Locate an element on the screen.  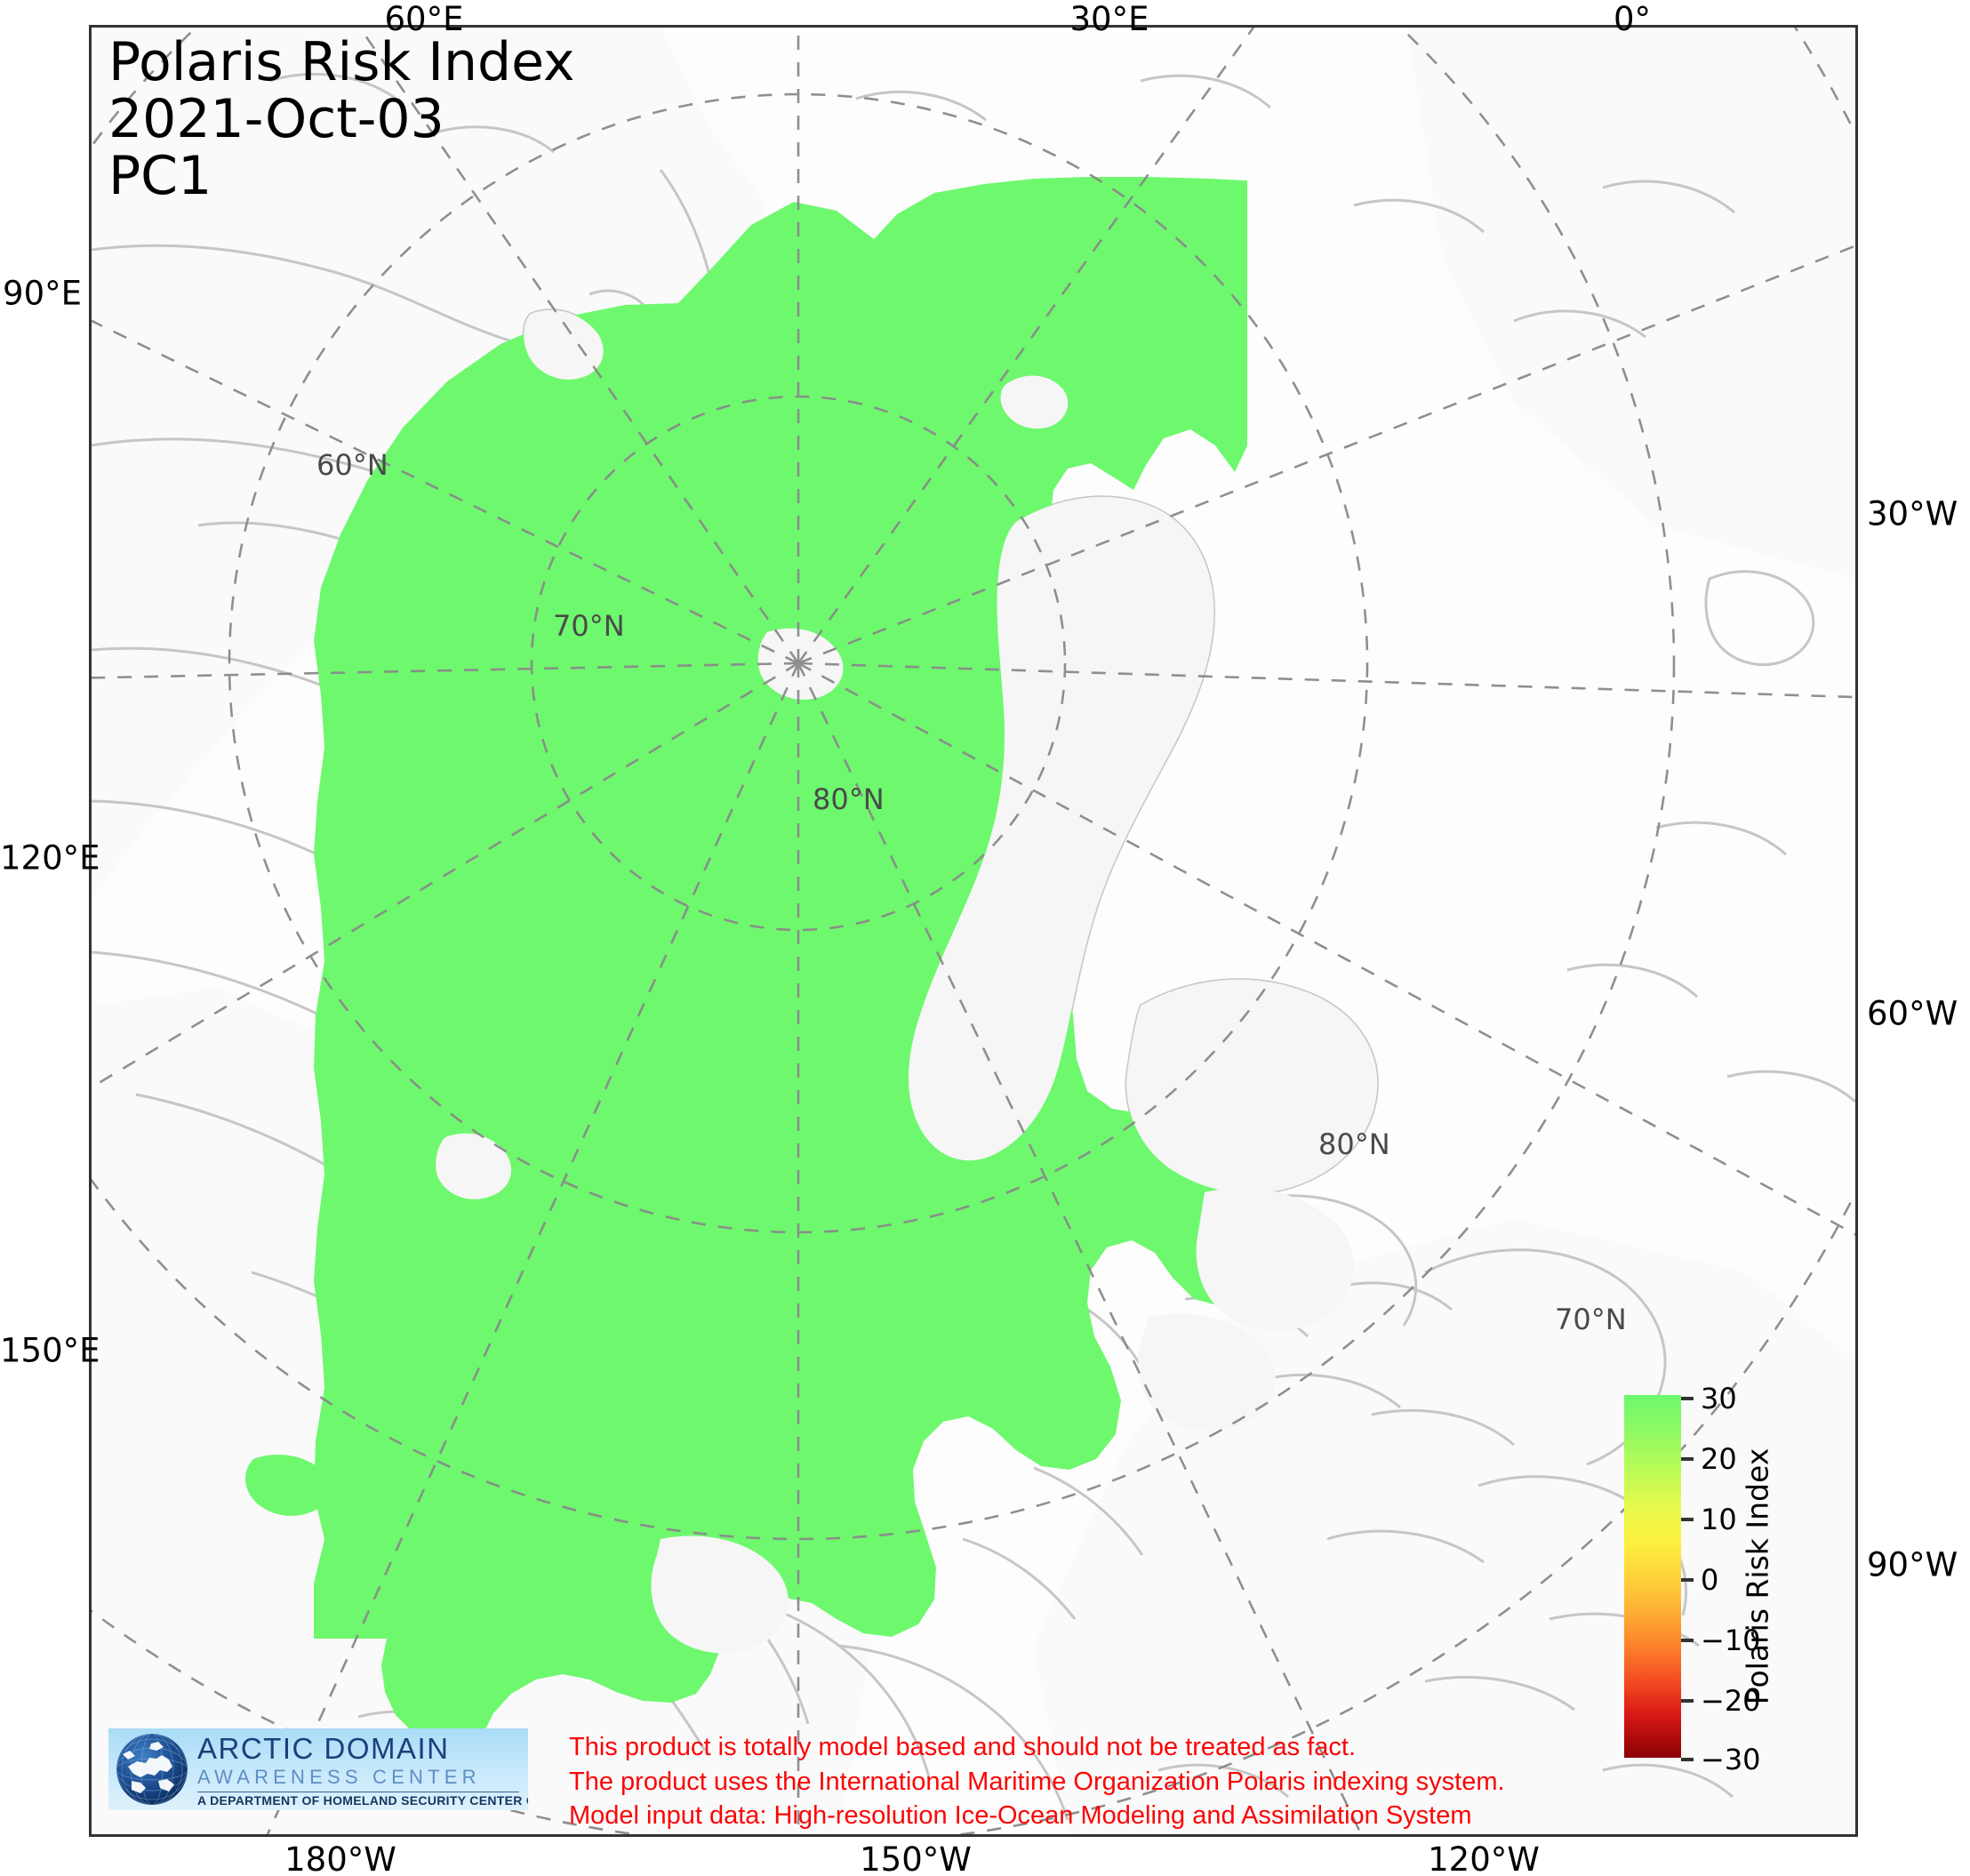
globe-icon is located at coordinates (152, 1769).